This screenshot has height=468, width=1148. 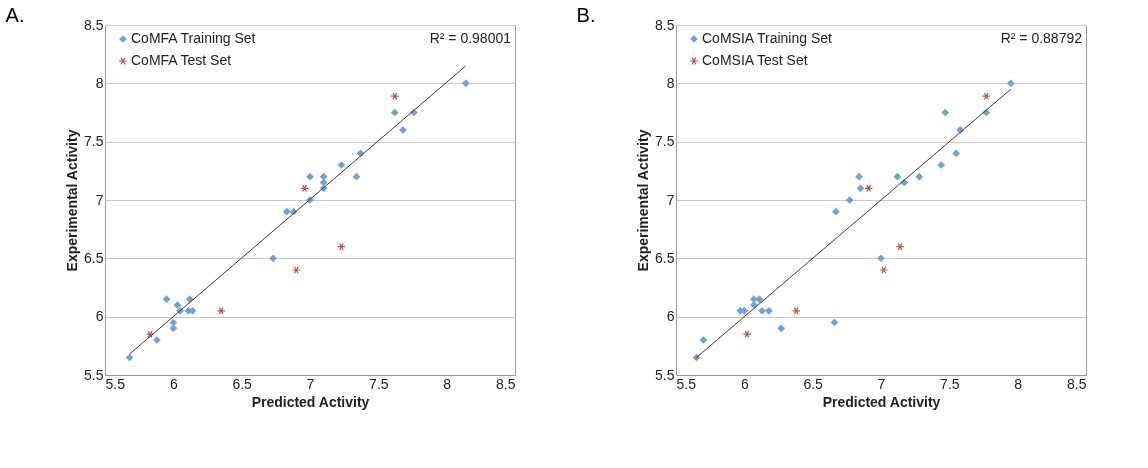 I want to click on annotation: R² = 0.98001, so click(x=470, y=38).